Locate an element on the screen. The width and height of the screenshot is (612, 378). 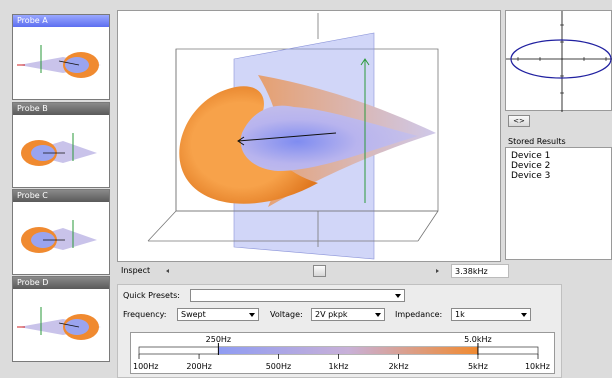
impedance-vector-head is located at coordinates (241, 141).